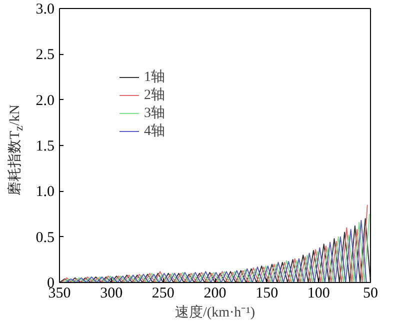  What do you see at coordinates (163, 294) in the screenshot?
I see `x-tick-label: 250` at bounding box center [163, 294].